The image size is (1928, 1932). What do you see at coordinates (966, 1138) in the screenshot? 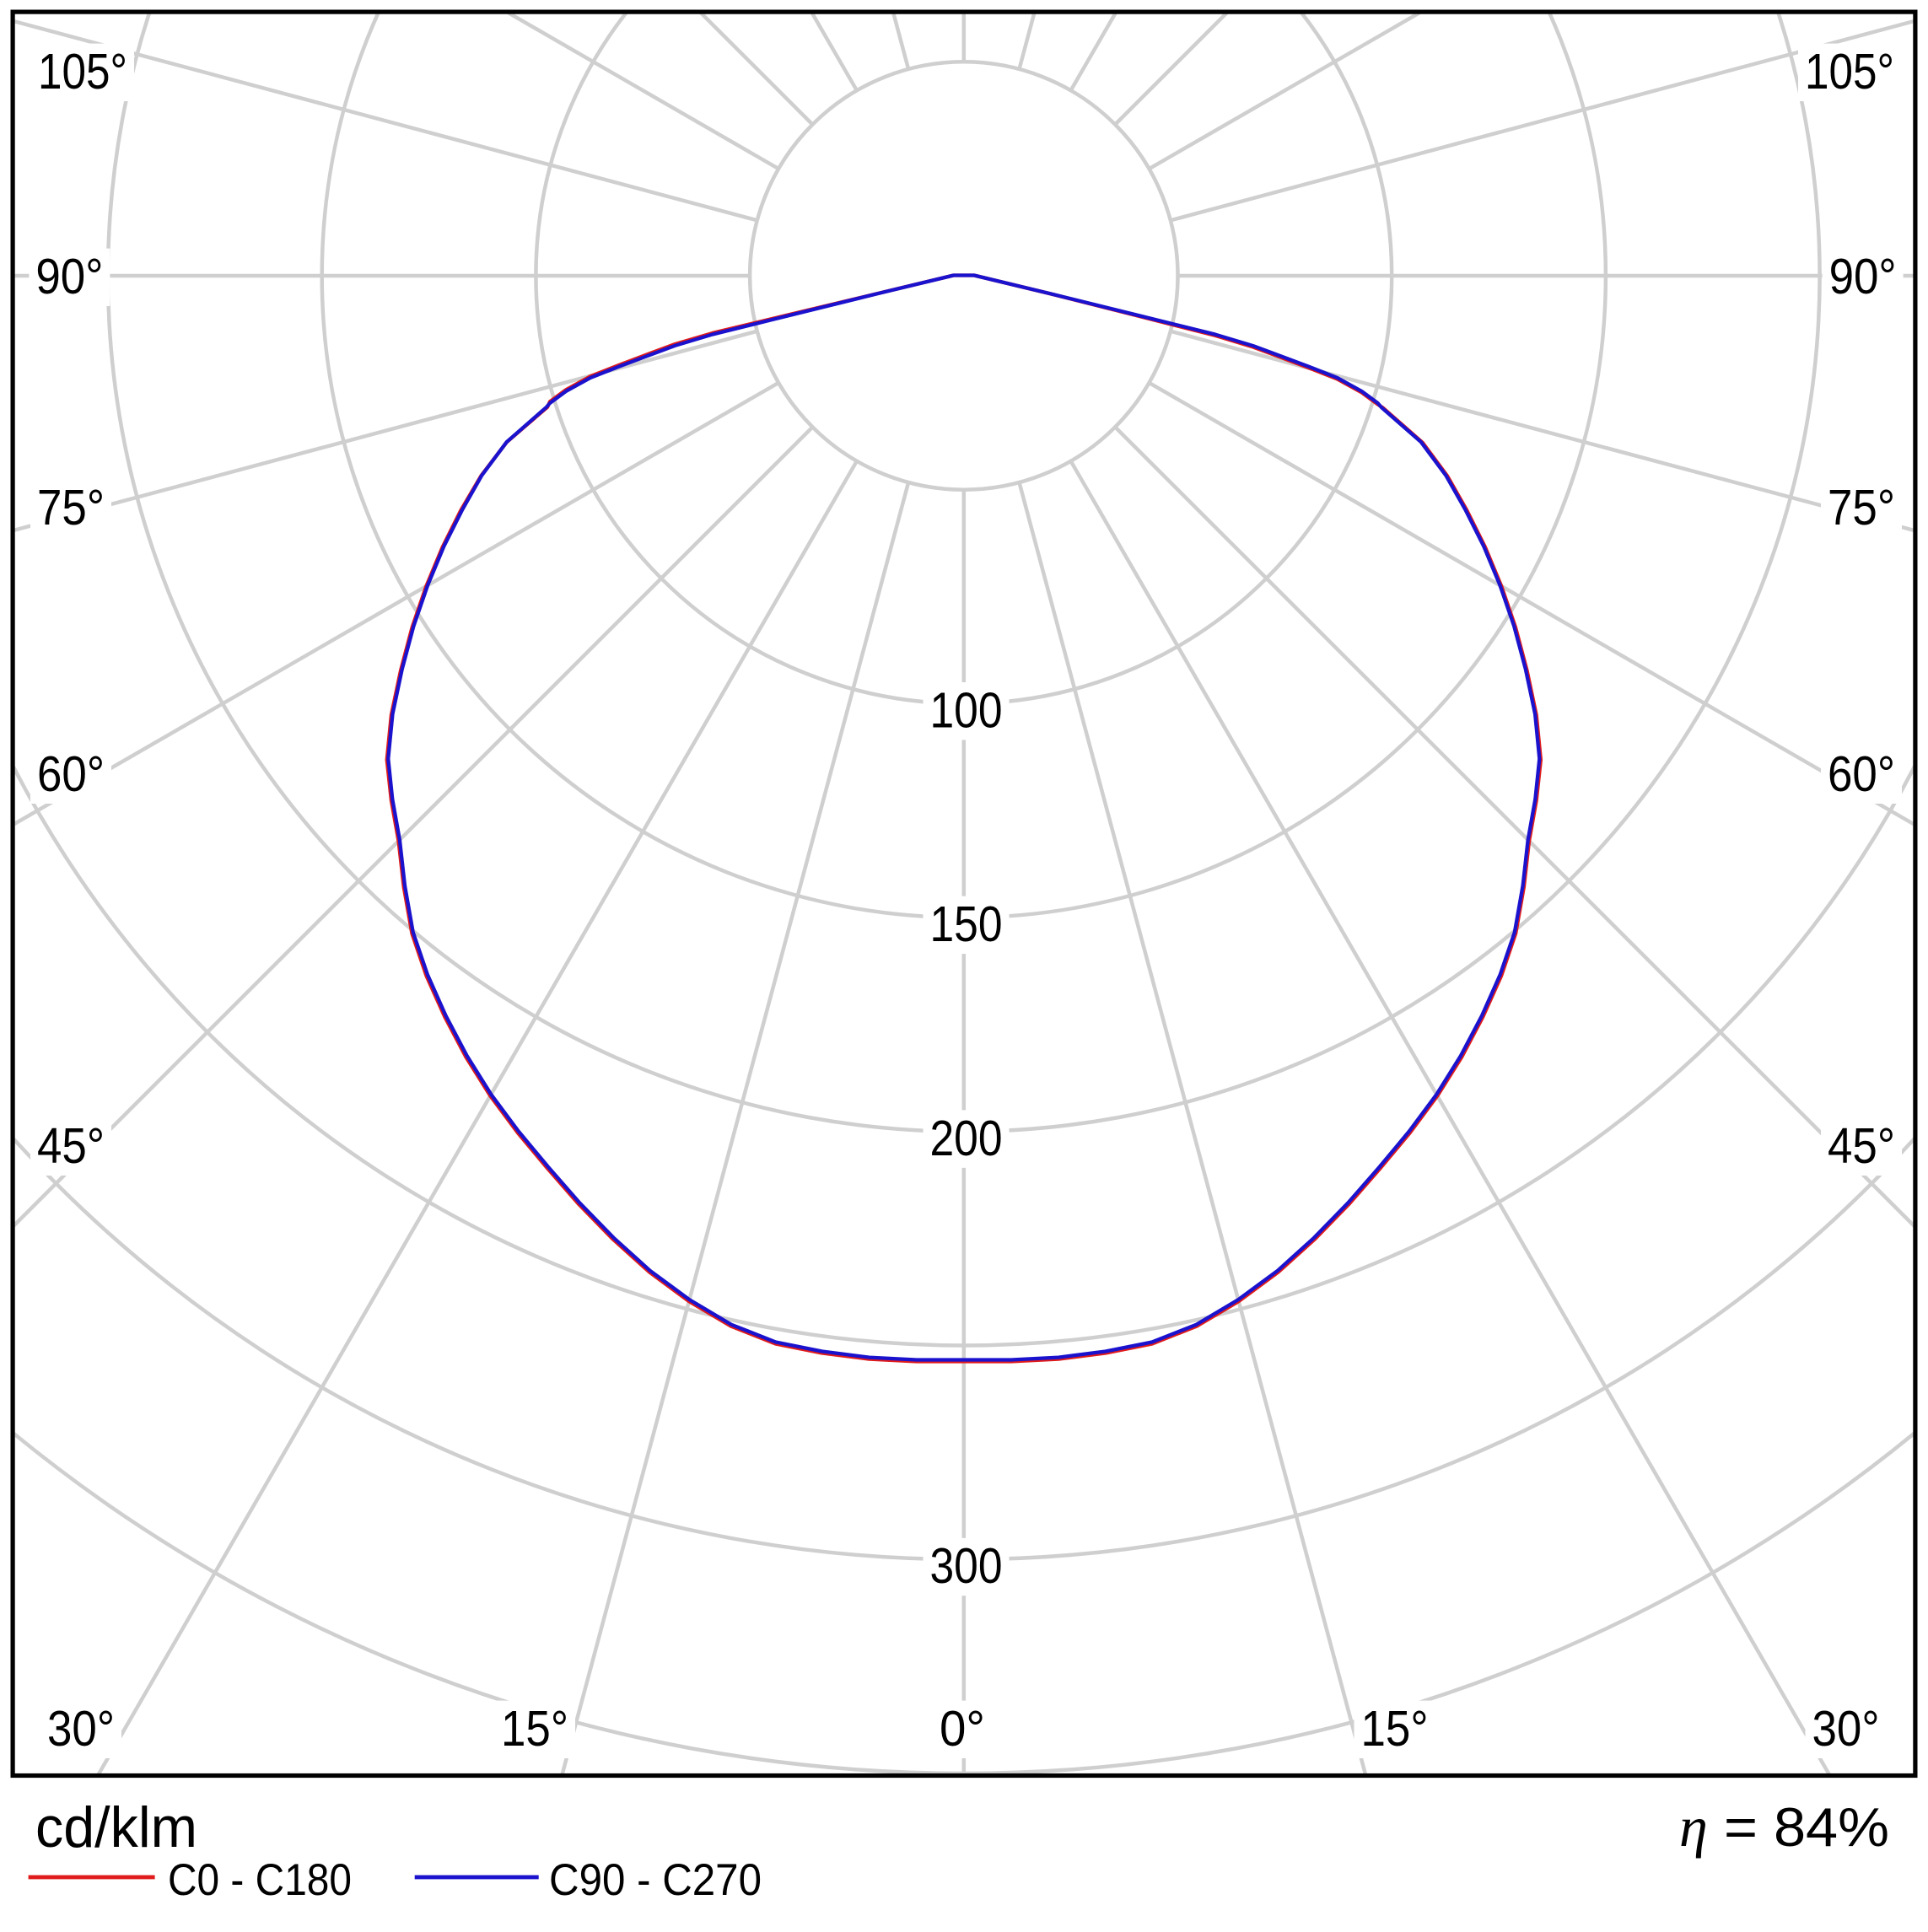
I see `svg-text: 200` at bounding box center [966, 1138].